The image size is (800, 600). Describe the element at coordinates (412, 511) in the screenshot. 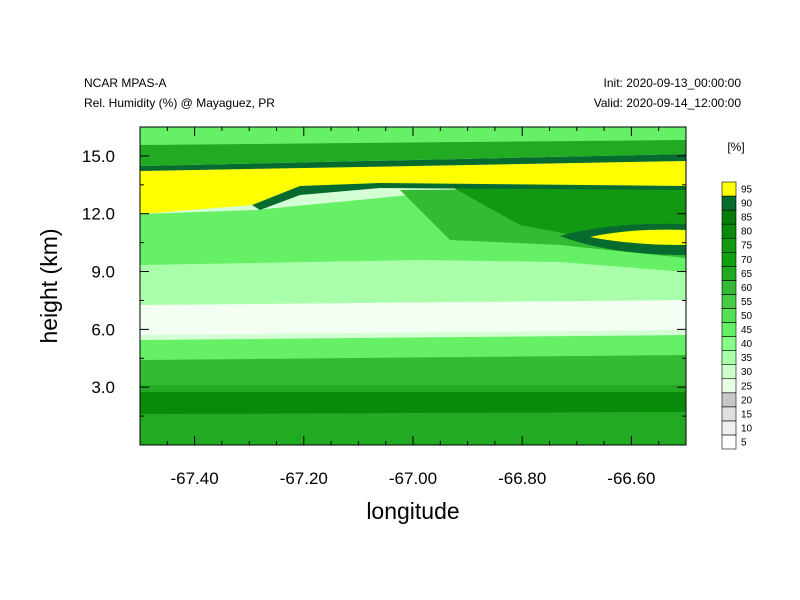

I see `x-axis-title: longitude` at that location.